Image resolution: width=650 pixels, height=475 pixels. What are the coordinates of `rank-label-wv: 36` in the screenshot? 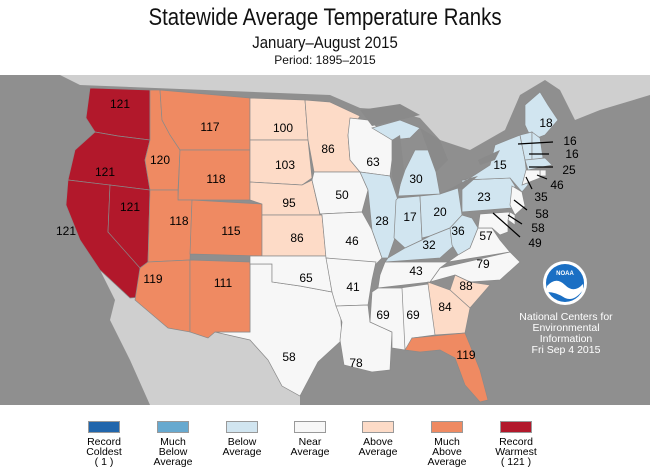 It's located at (458, 231).